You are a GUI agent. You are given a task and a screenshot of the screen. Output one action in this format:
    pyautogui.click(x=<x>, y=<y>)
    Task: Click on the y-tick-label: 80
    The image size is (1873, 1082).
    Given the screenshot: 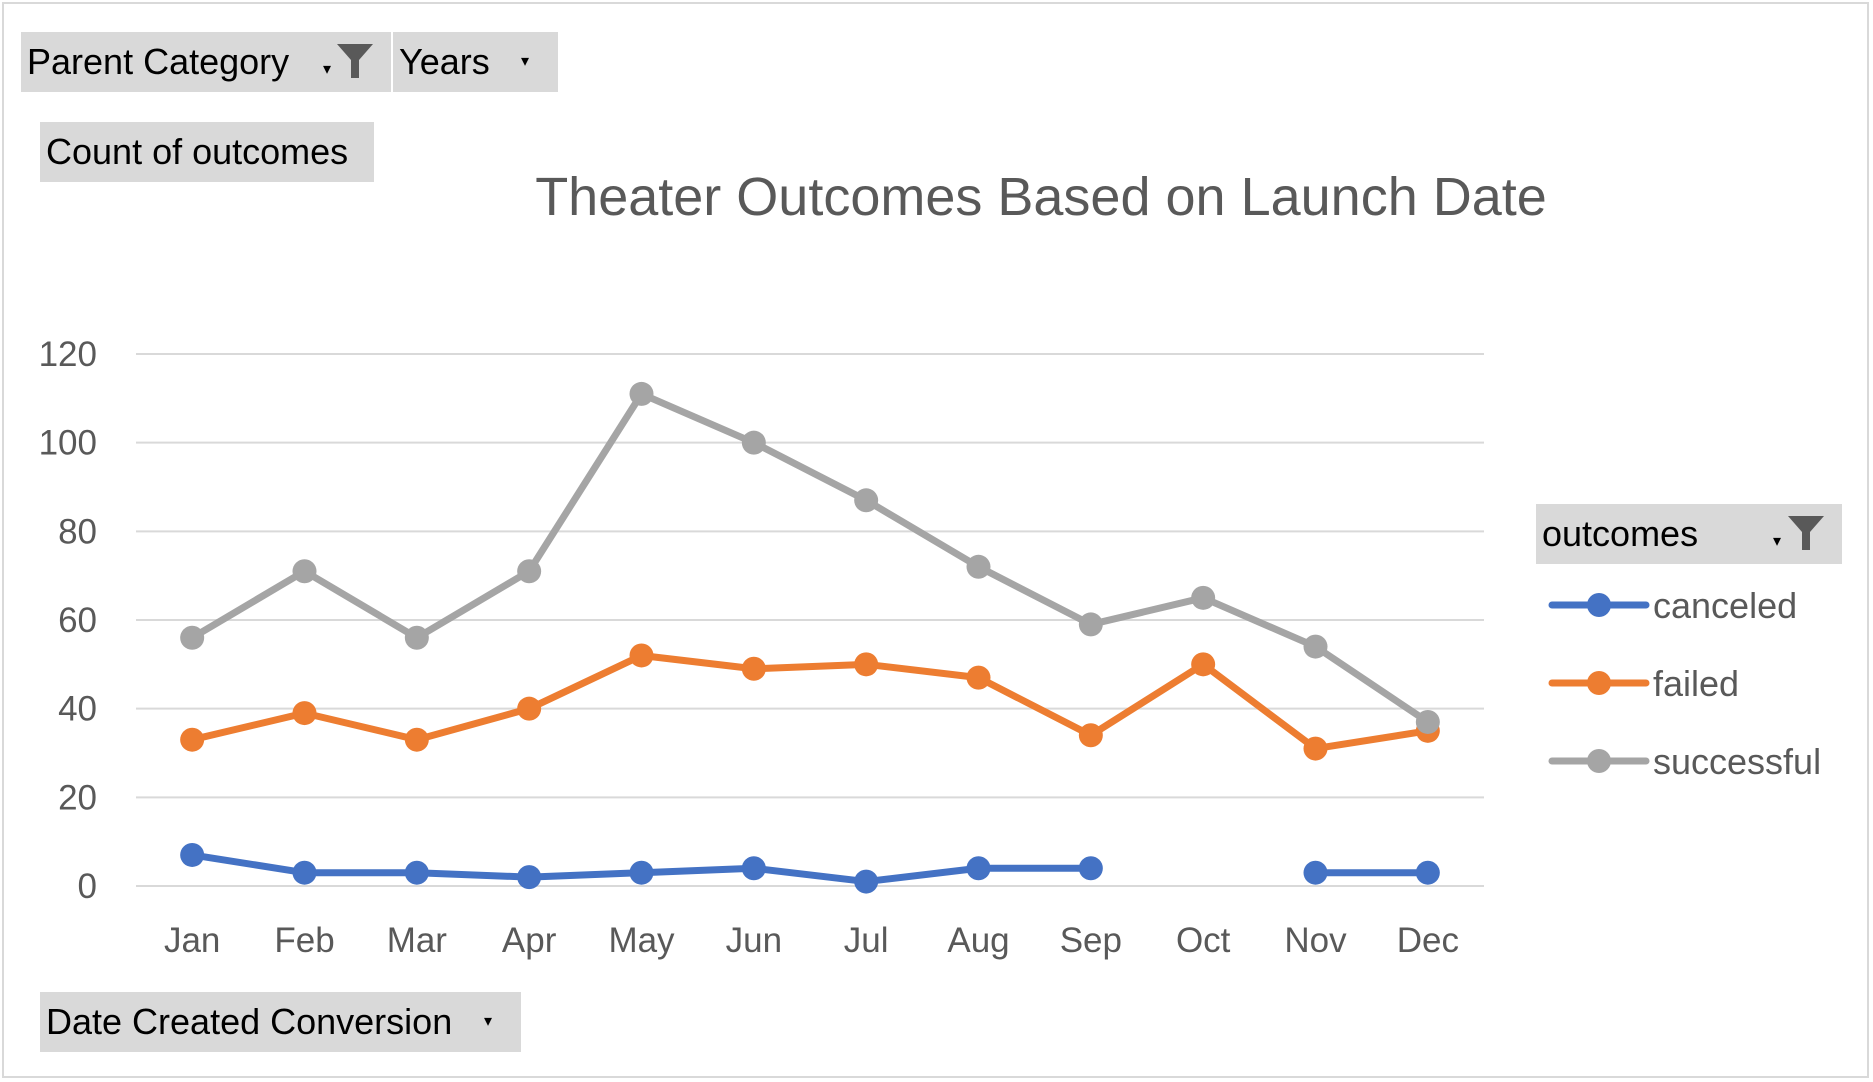 What is the action you would take?
    pyautogui.click(x=77, y=531)
    